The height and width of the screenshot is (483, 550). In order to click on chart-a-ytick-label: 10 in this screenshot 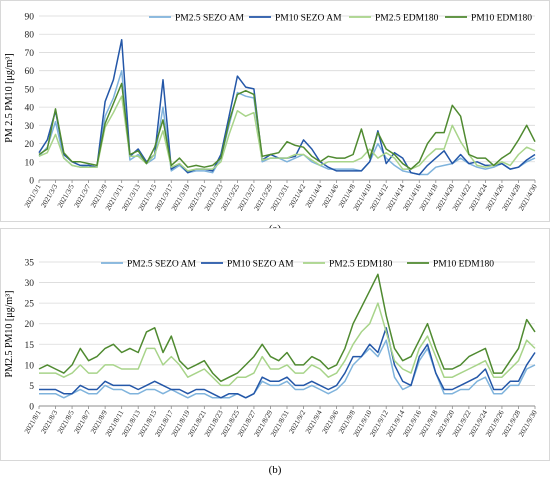, I will do `click(30, 163)`.